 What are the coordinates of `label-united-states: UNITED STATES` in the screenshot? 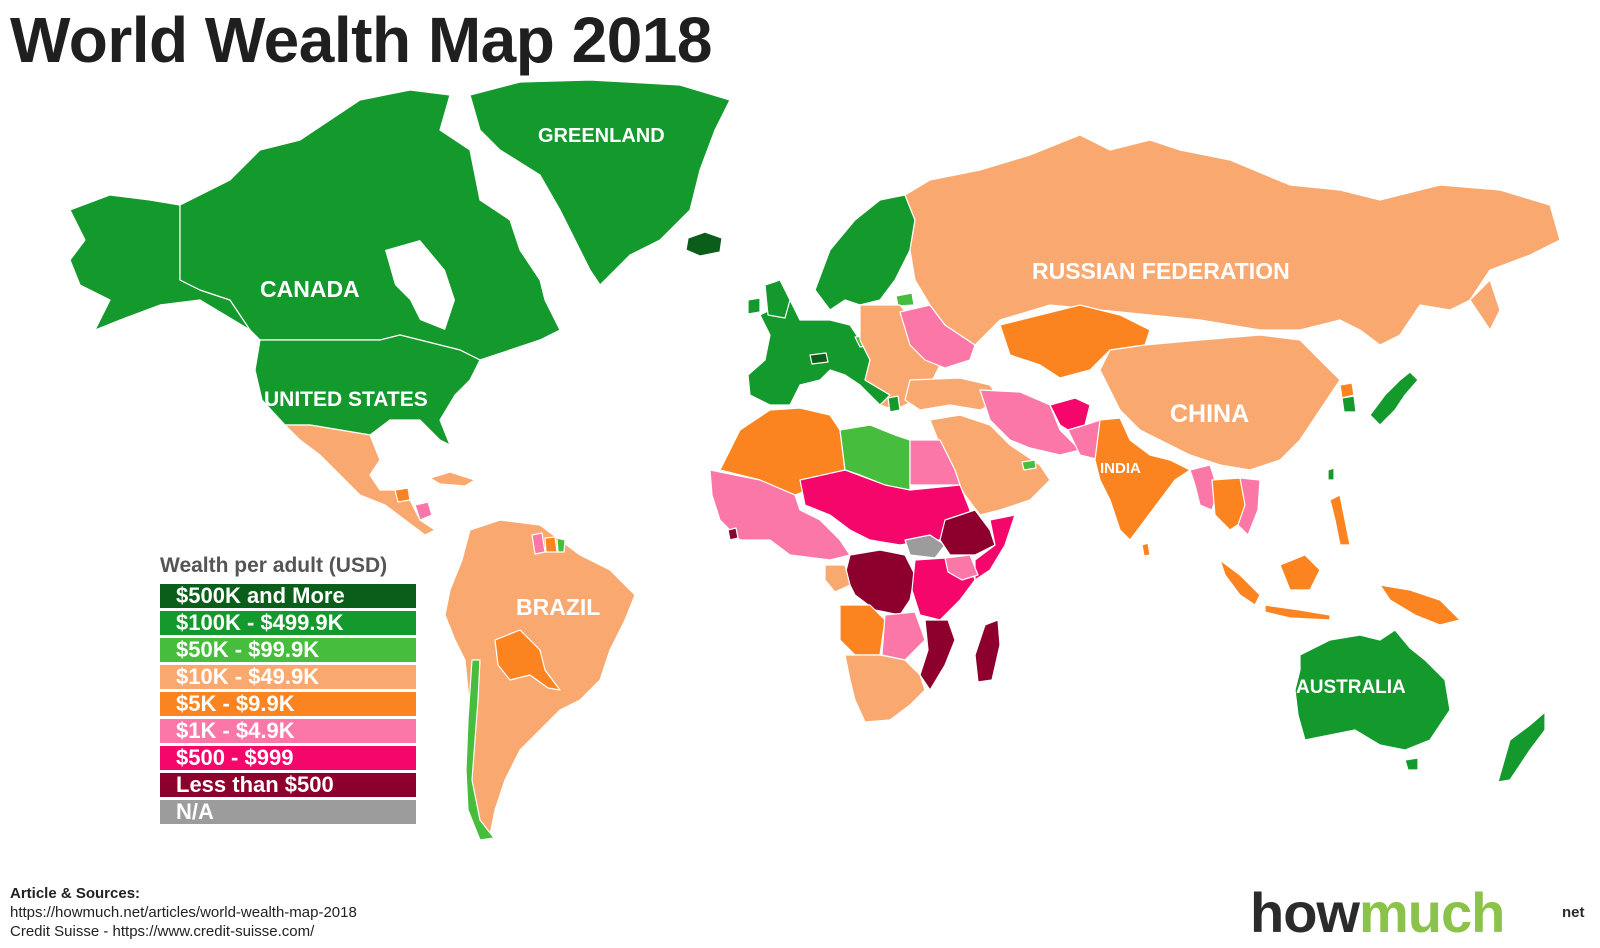 It's located at (346, 399).